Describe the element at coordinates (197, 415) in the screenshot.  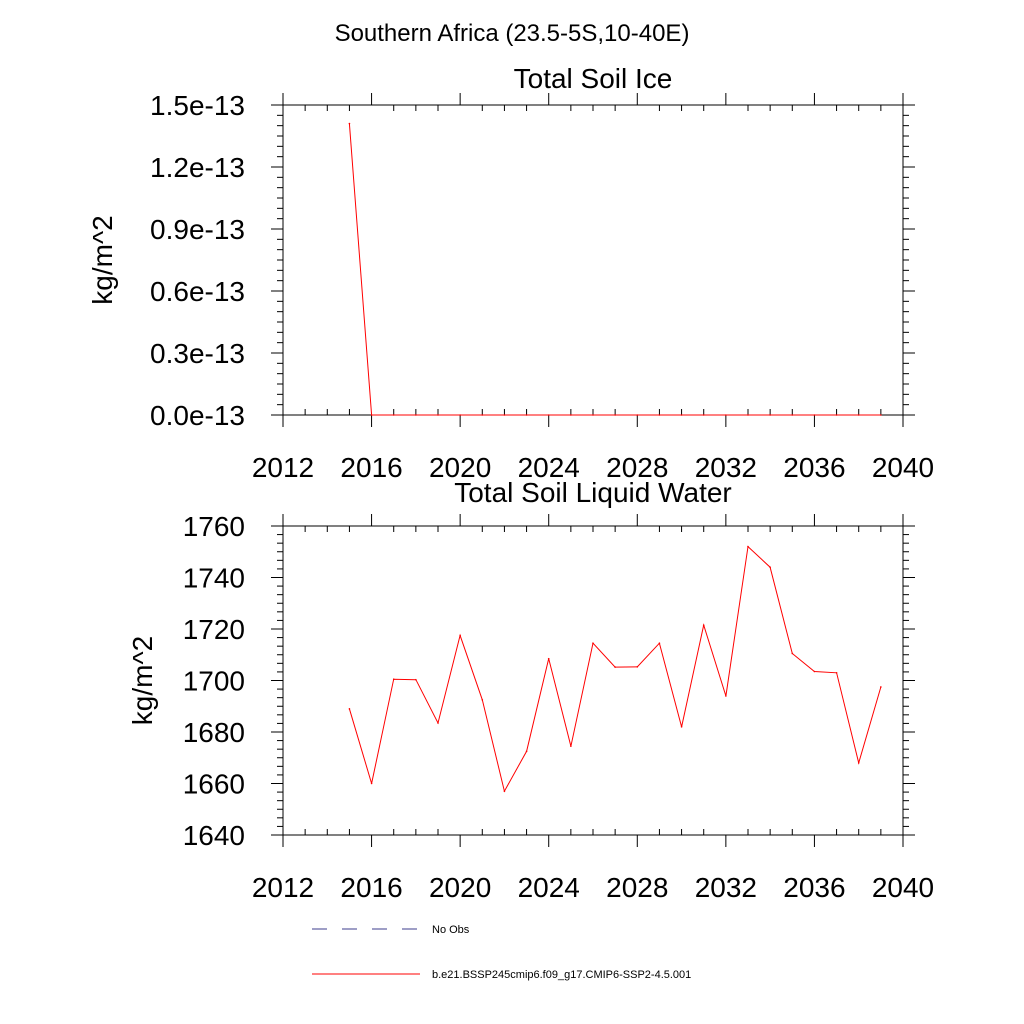
I see `y-tick-label: 0.0e-13` at that location.